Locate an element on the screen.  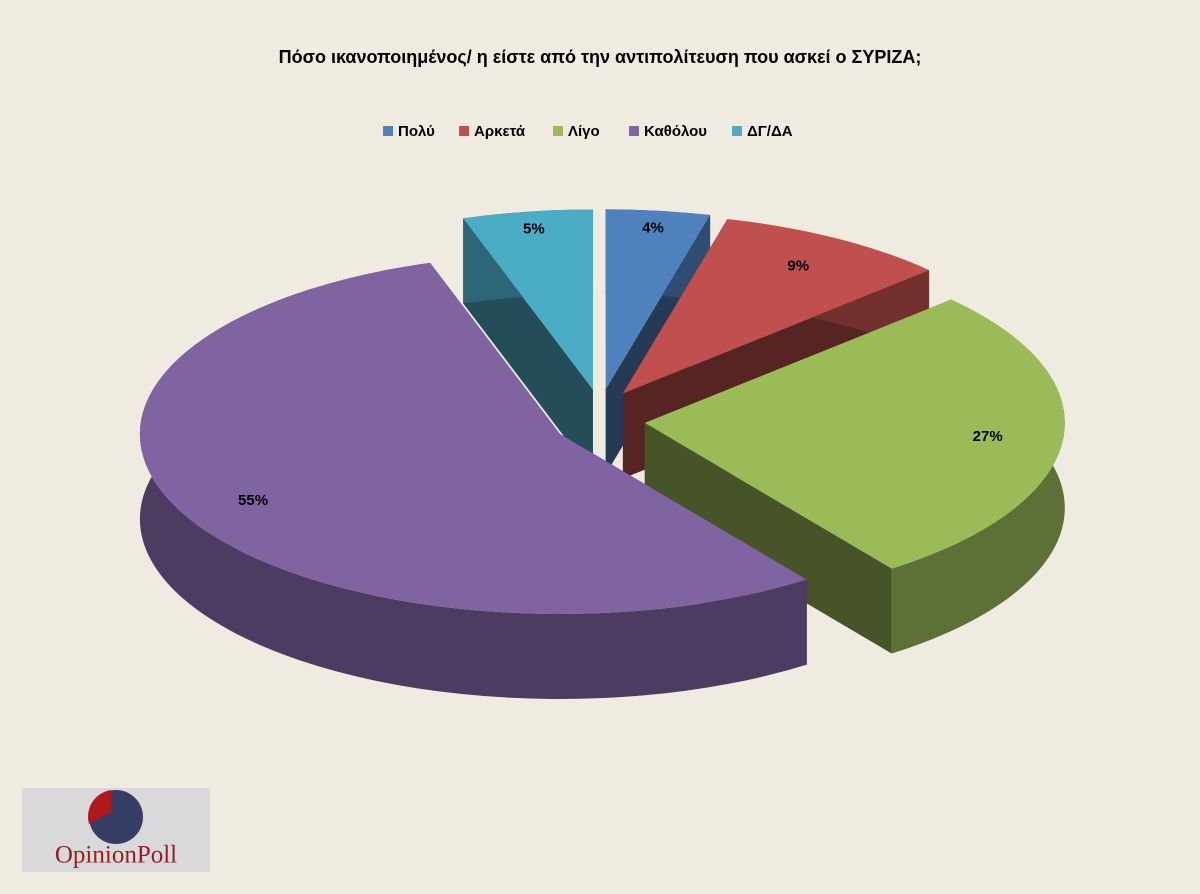
data-label: 55% is located at coordinates (253, 500).